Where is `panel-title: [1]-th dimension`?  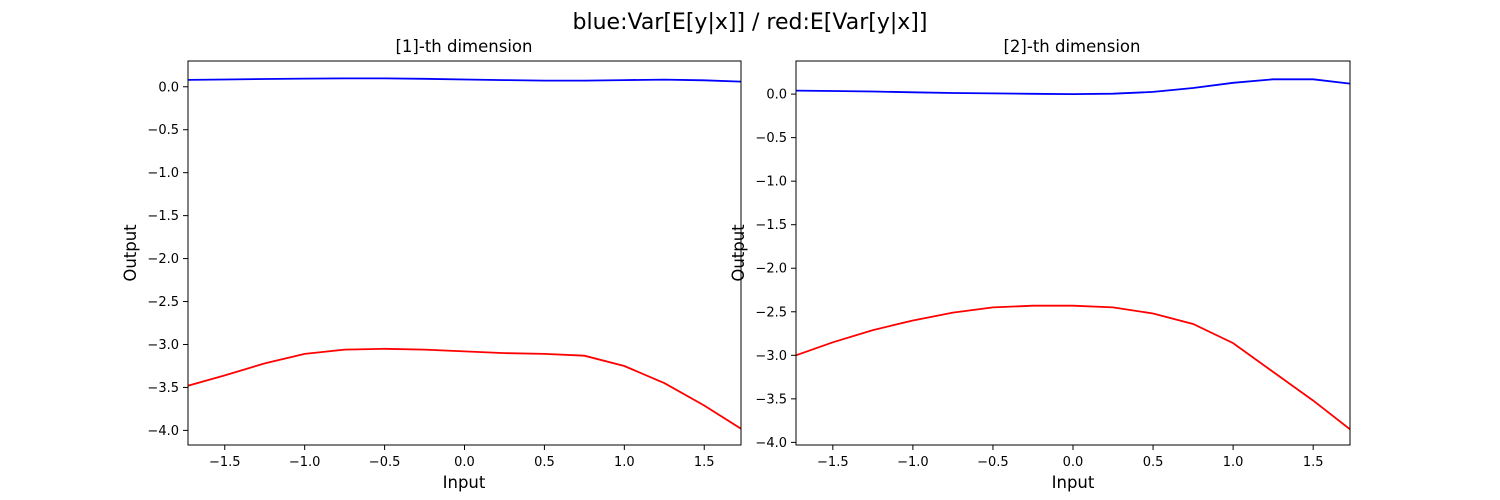
panel-title: [1]-th dimension is located at coordinates (464, 46).